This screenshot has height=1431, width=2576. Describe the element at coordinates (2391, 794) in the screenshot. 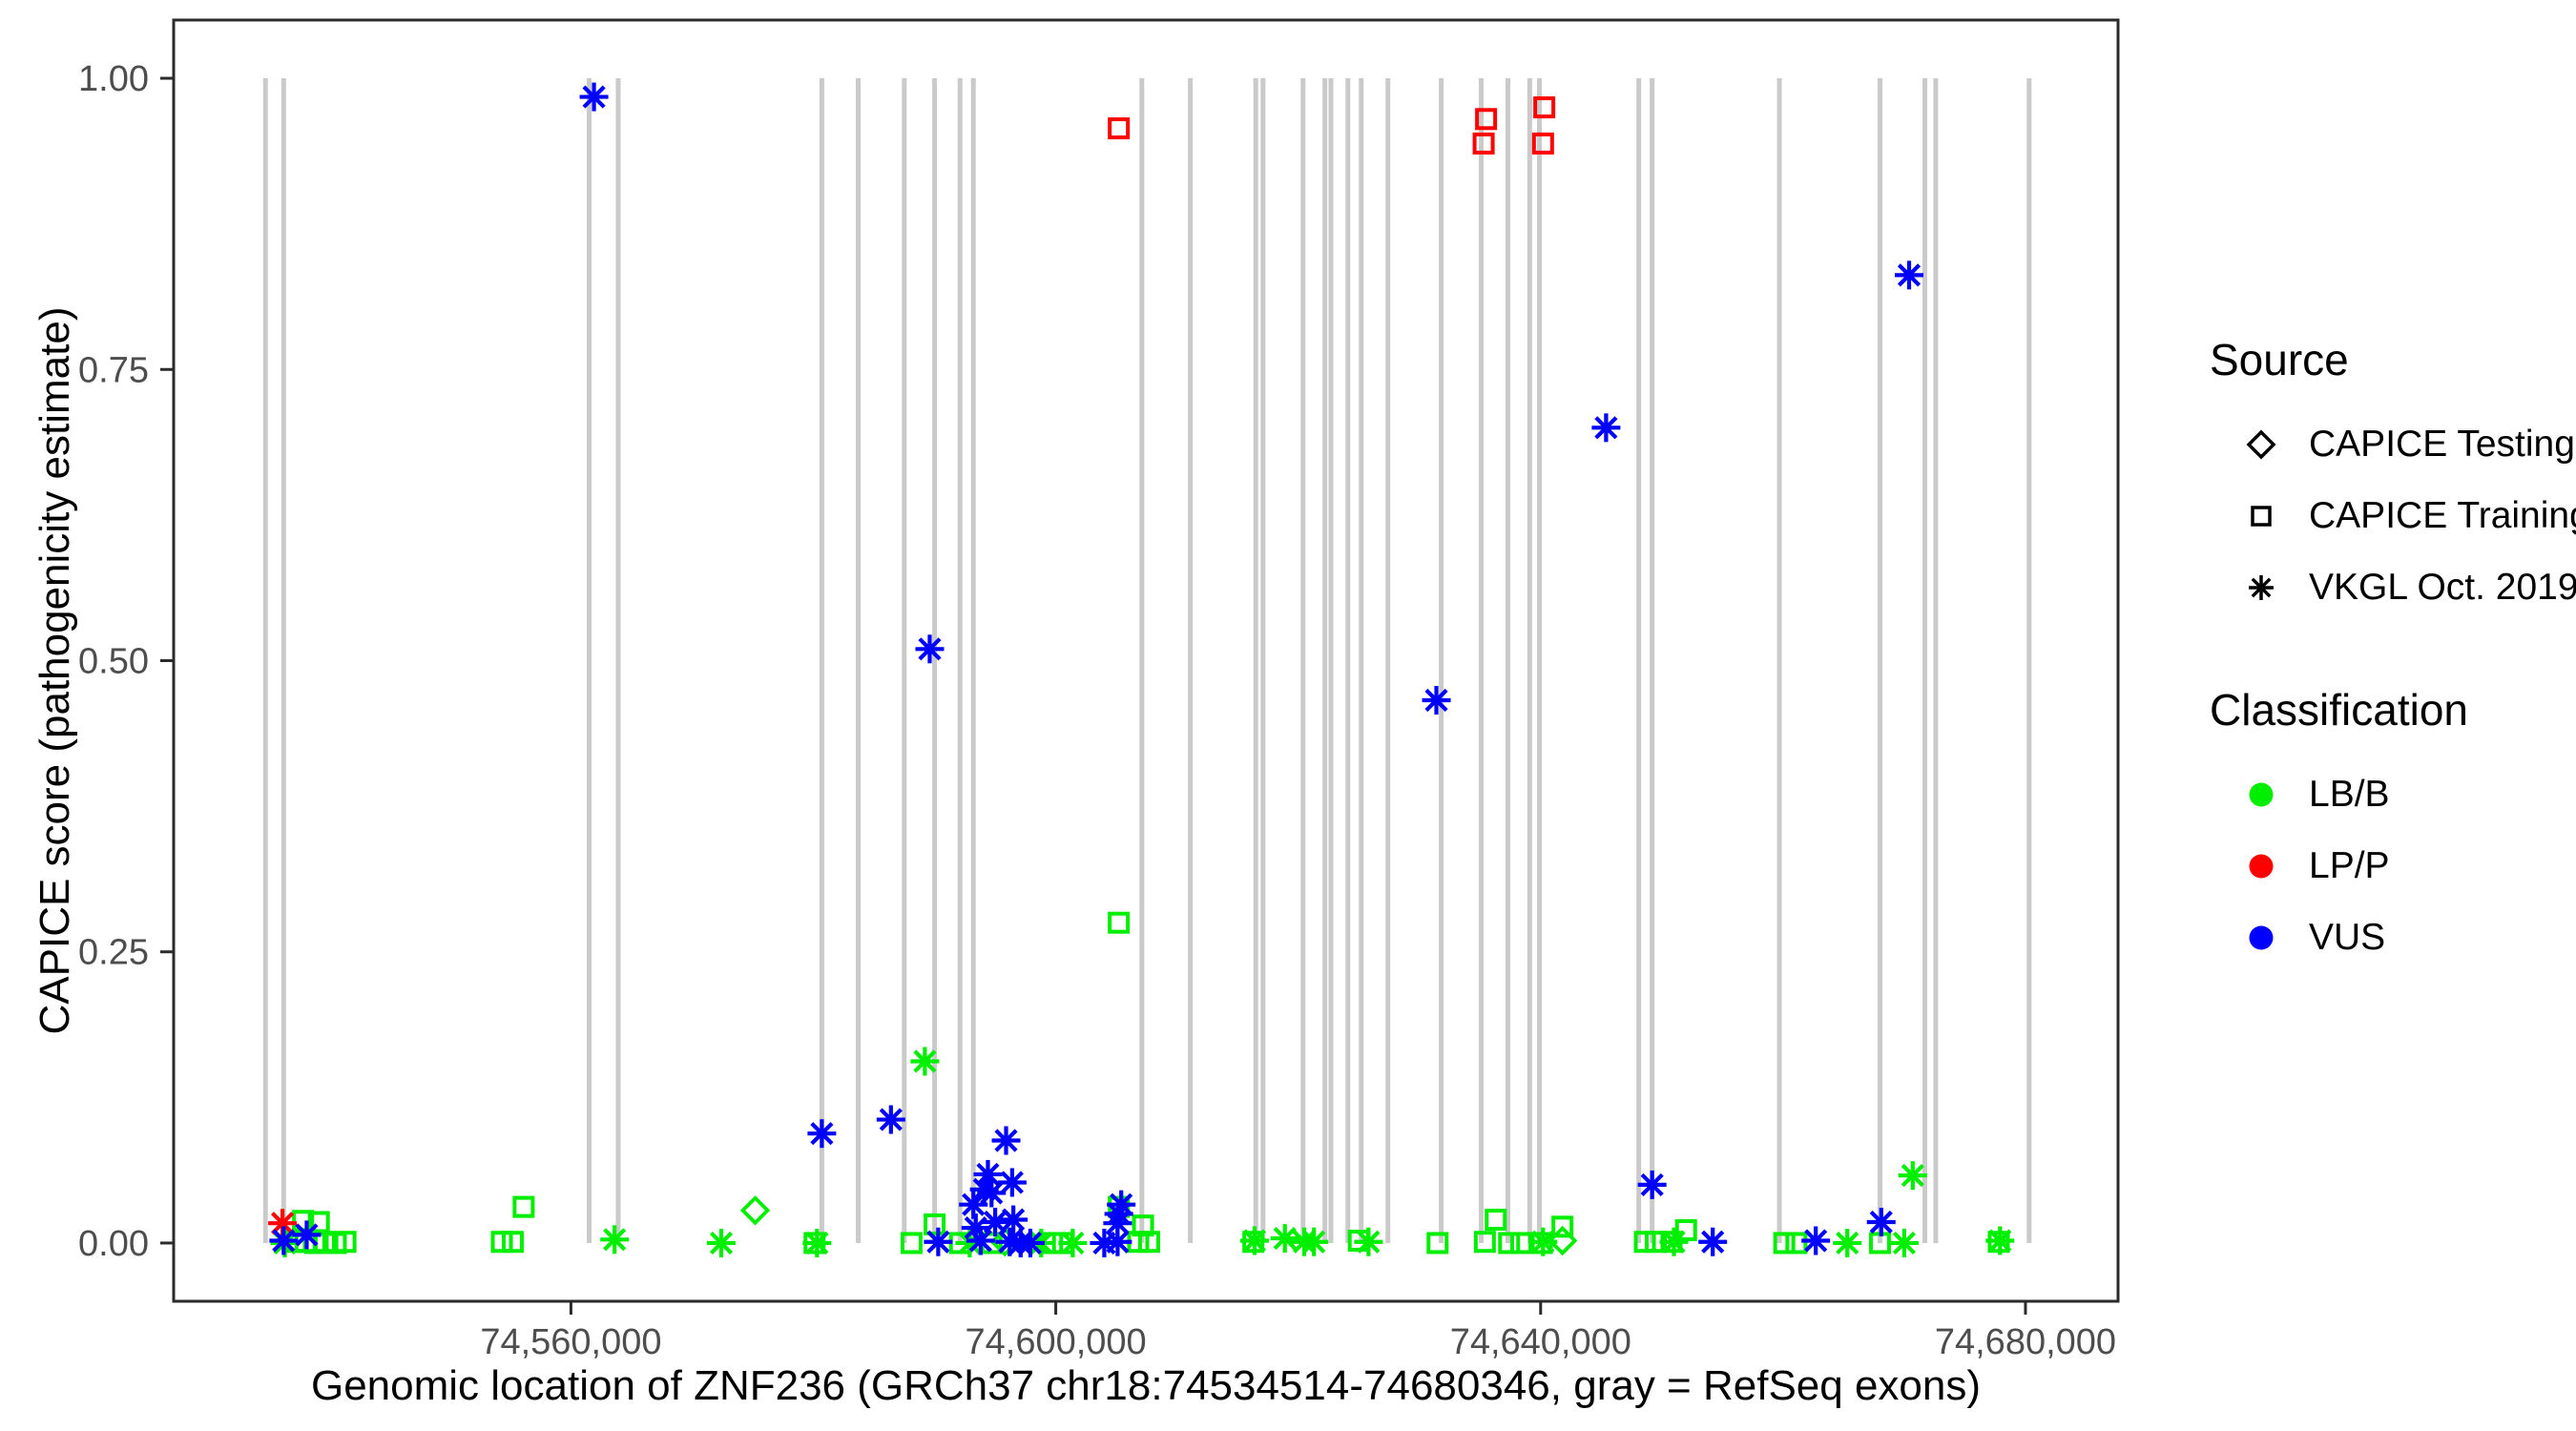

I see `legend-classification-item: LB/B` at that location.